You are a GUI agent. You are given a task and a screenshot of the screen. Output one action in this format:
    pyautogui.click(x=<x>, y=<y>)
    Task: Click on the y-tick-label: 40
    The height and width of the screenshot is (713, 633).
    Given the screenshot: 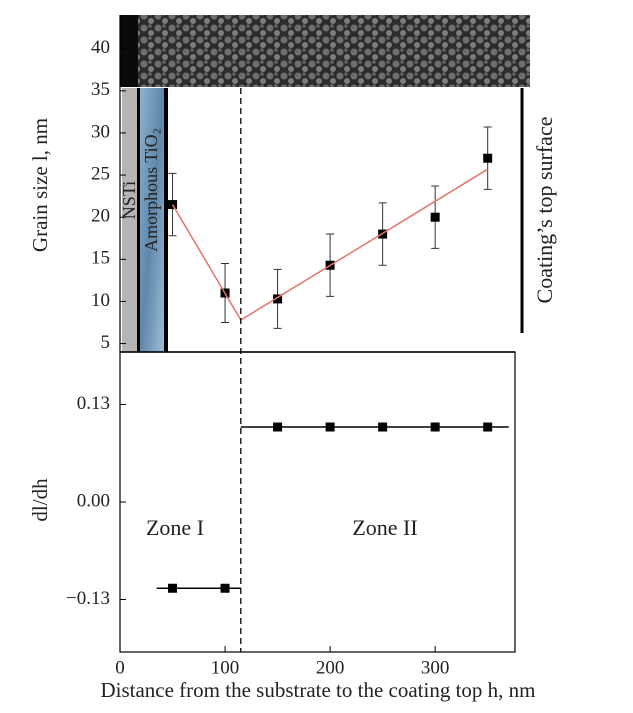 What is the action you would take?
    pyautogui.click(x=100, y=47)
    